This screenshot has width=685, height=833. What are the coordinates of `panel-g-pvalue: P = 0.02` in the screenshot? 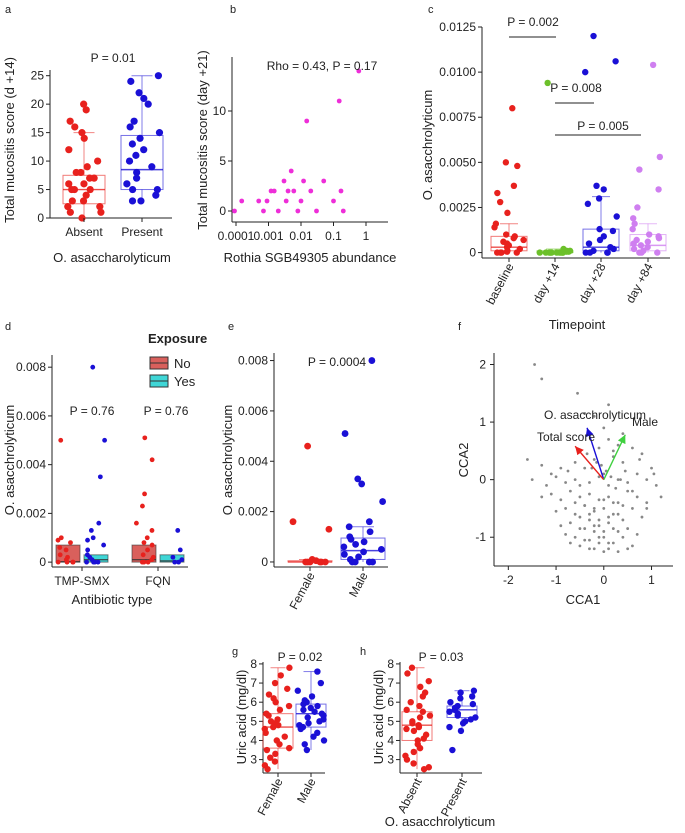 It's located at (300, 657).